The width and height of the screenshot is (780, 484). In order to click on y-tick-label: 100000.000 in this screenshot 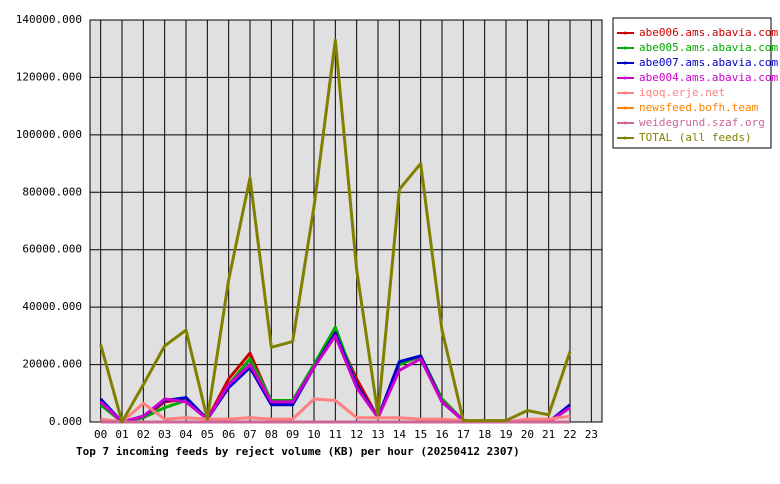, I will do `click(49, 134)`.